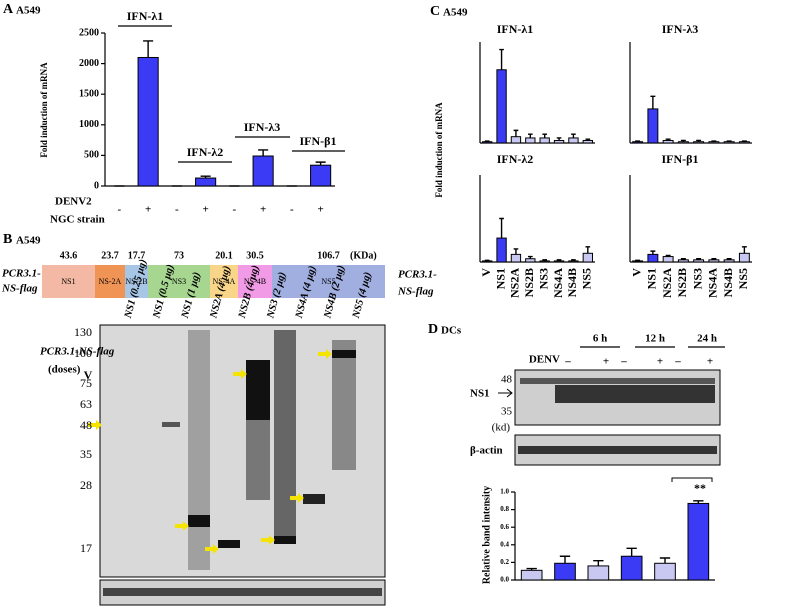 The height and width of the screenshot is (610, 787). I want to click on y-tick-label: 500, so click(91, 155).